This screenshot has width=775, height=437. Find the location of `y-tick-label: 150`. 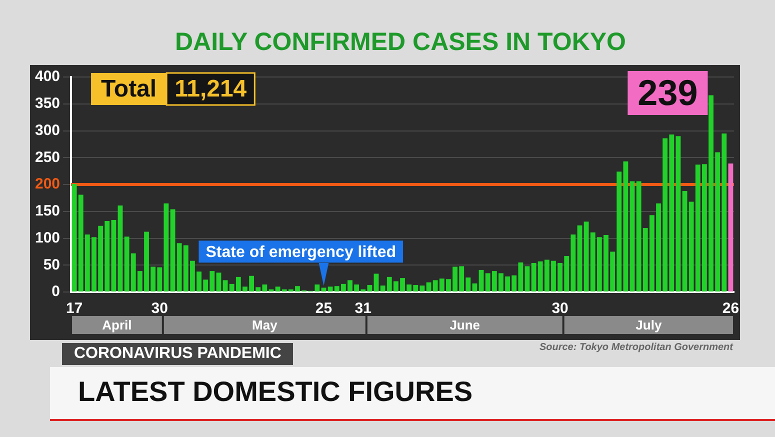

y-tick-label: 150 is located at coordinates (47, 211).